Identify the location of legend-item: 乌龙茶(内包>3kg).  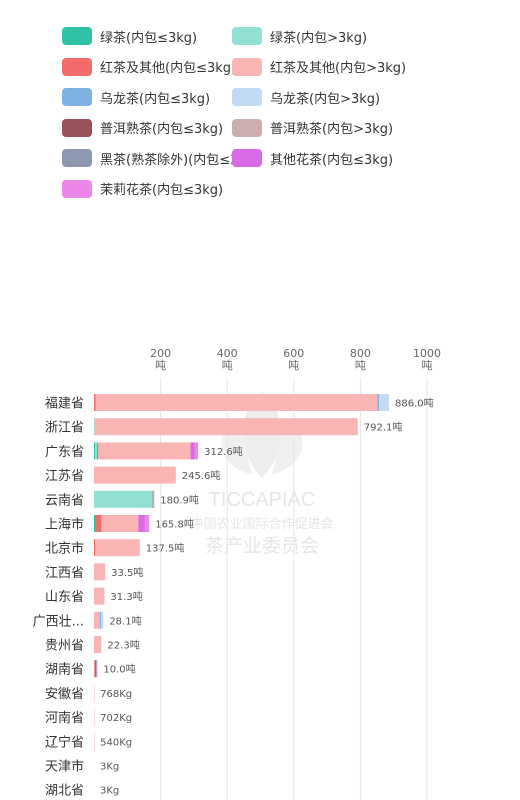
(306, 97).